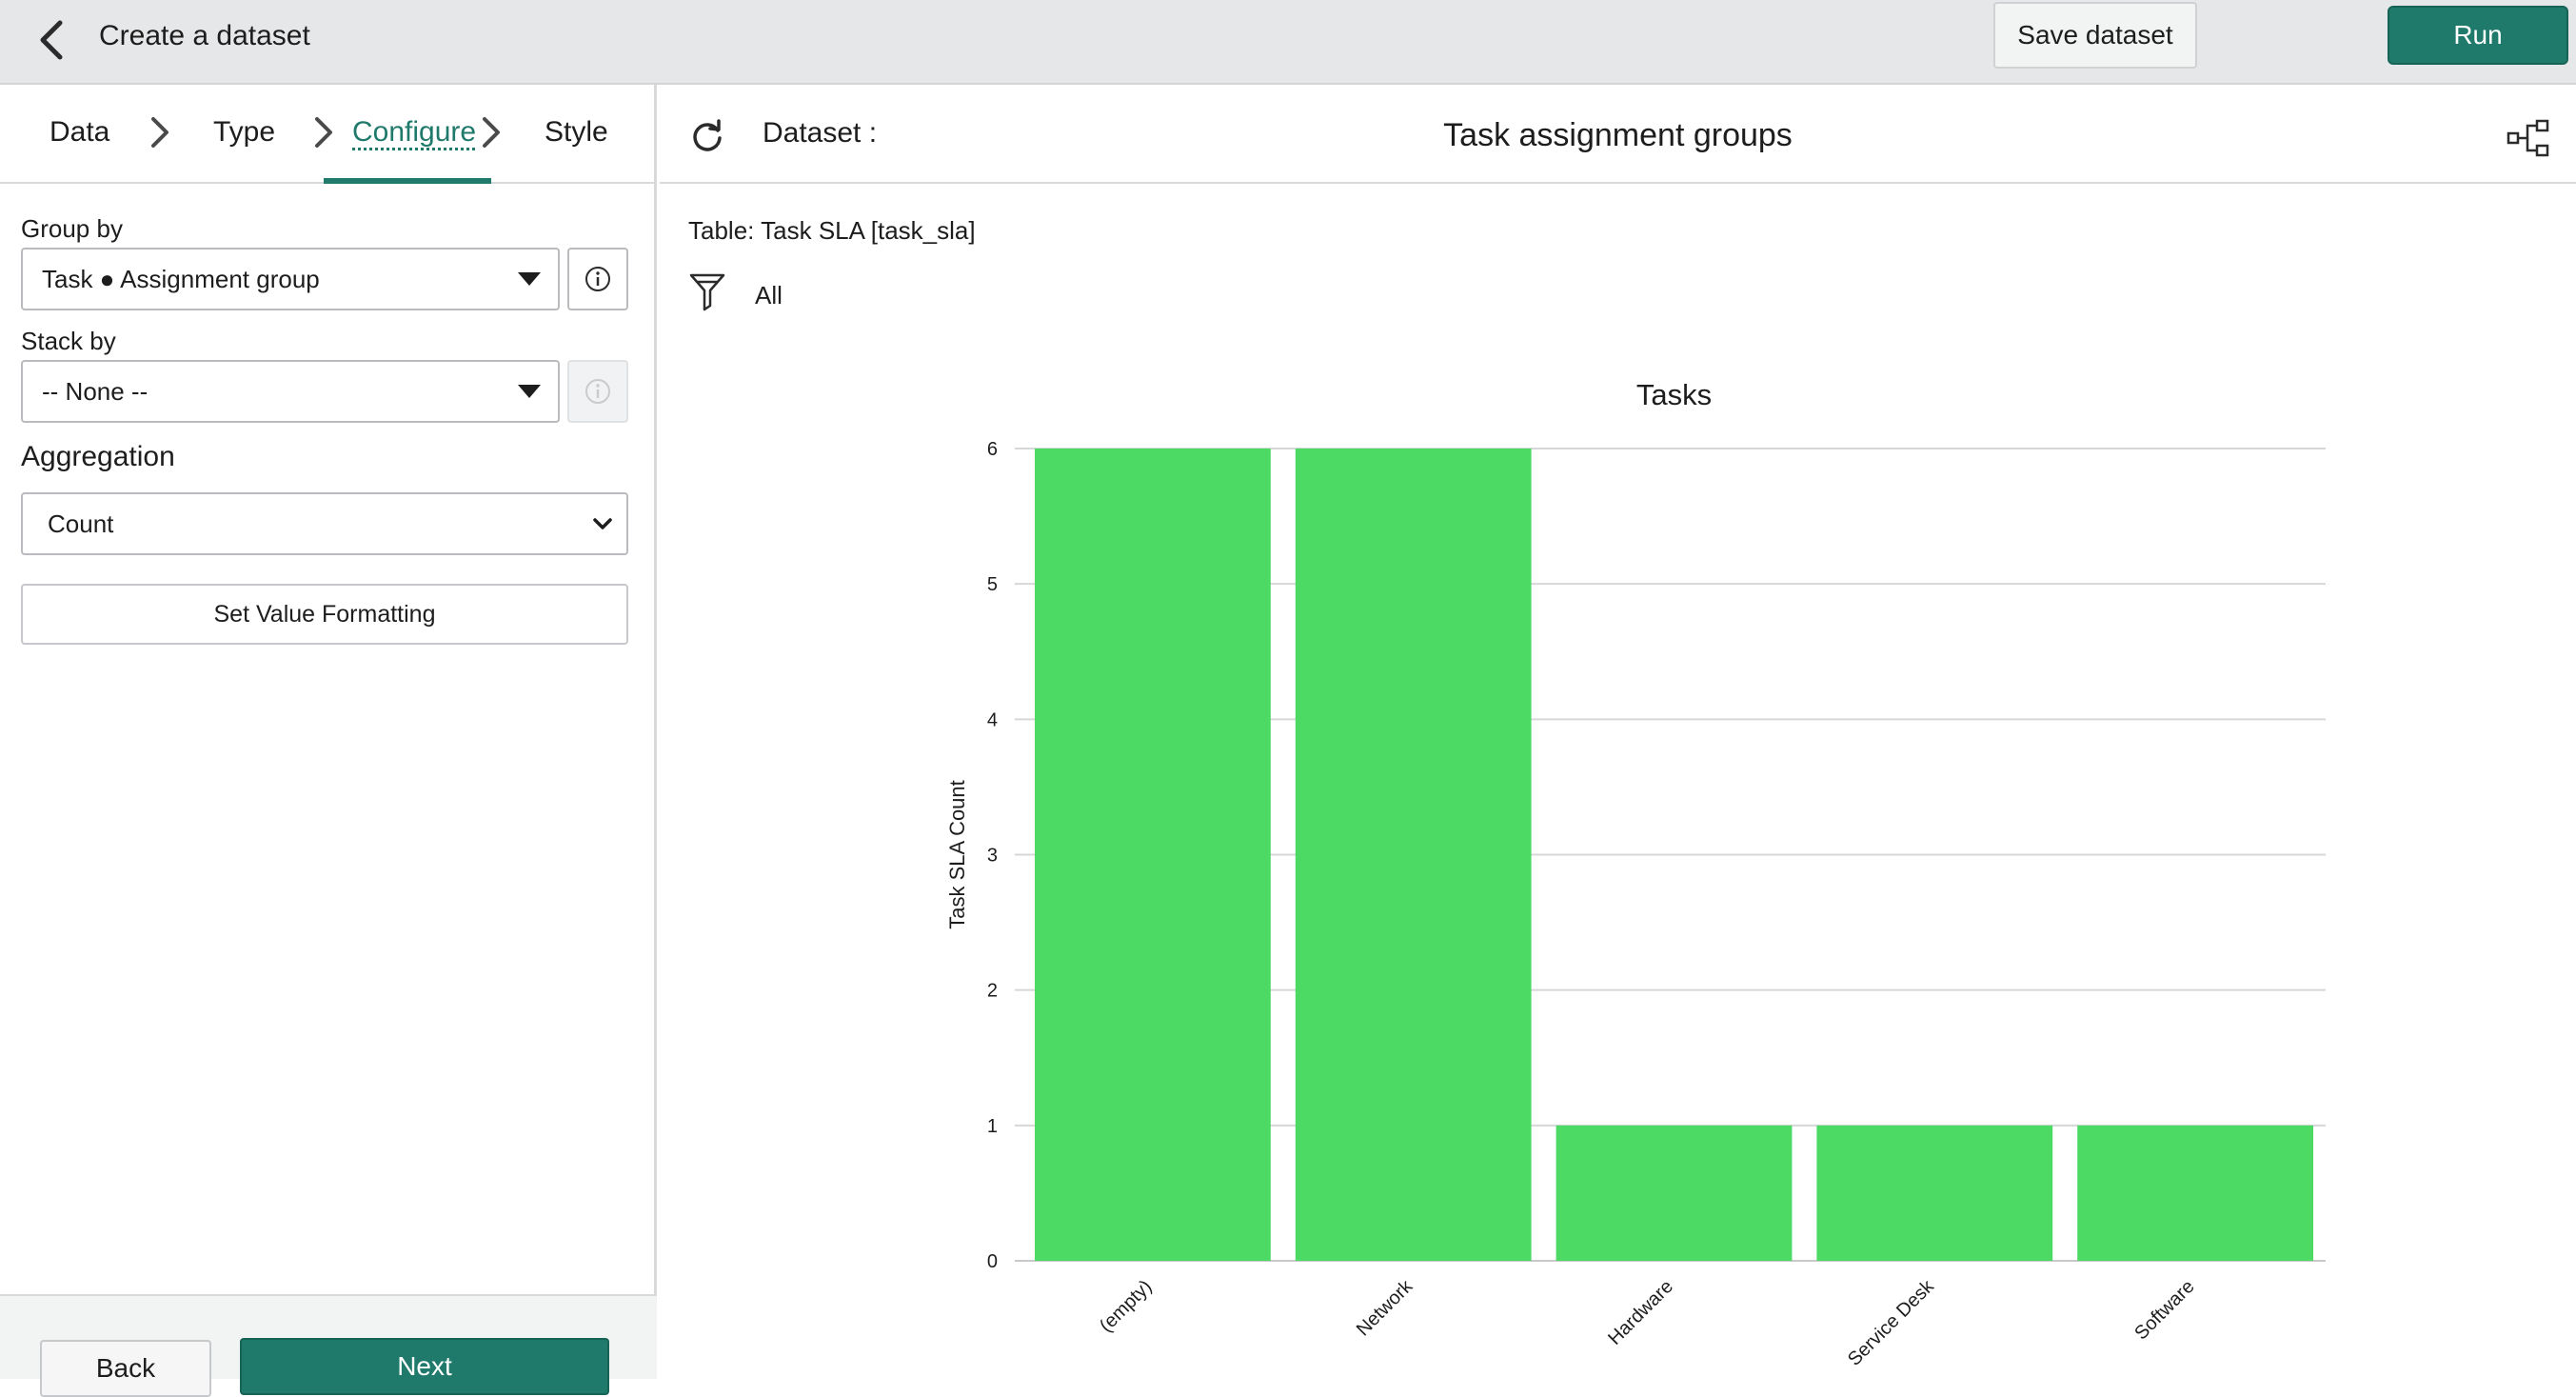  What do you see at coordinates (1891, 1322) in the screenshot?
I see `x-tick-label: Service Desk` at bounding box center [1891, 1322].